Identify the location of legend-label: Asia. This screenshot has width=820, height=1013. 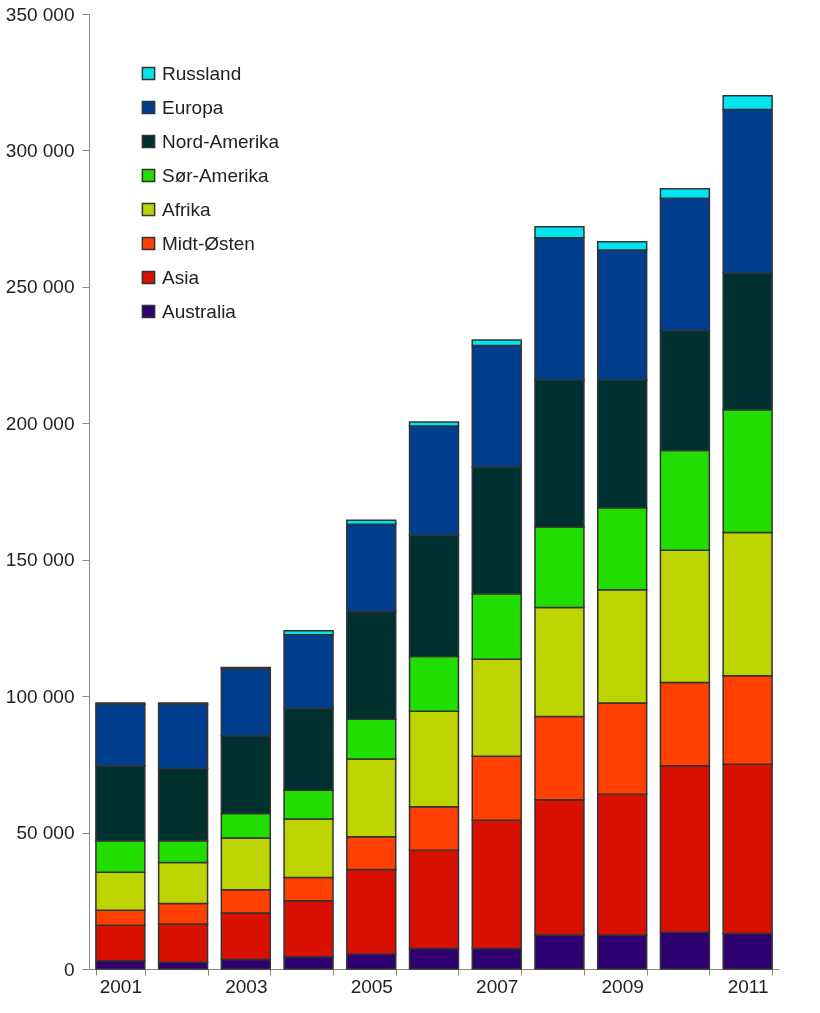
(181, 277).